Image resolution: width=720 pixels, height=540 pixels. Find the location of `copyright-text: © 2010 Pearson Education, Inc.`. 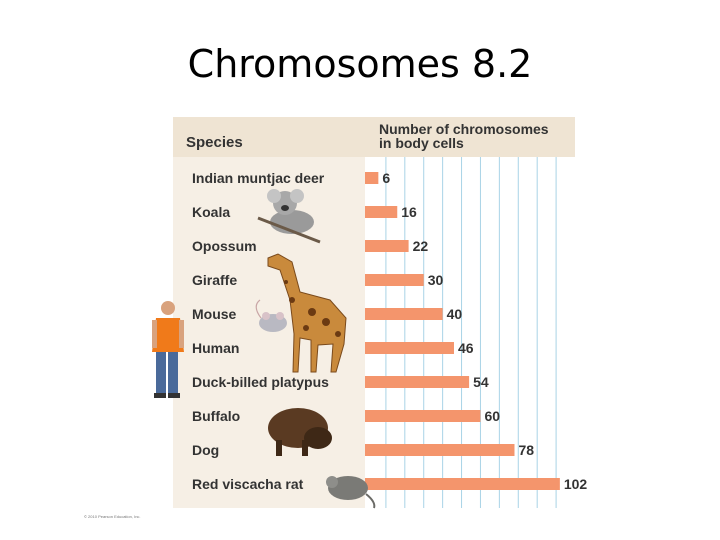

copyright-text: © 2010 Pearson Education, Inc. is located at coordinates (112, 516).